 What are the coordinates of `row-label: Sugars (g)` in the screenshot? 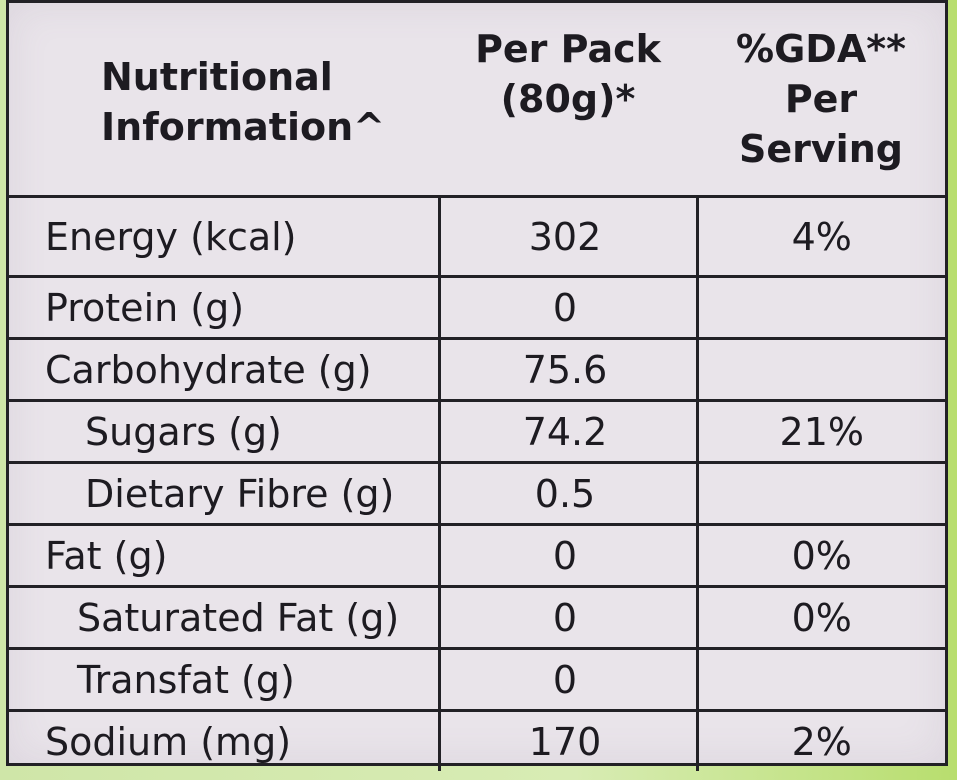 It's located at (224, 431).